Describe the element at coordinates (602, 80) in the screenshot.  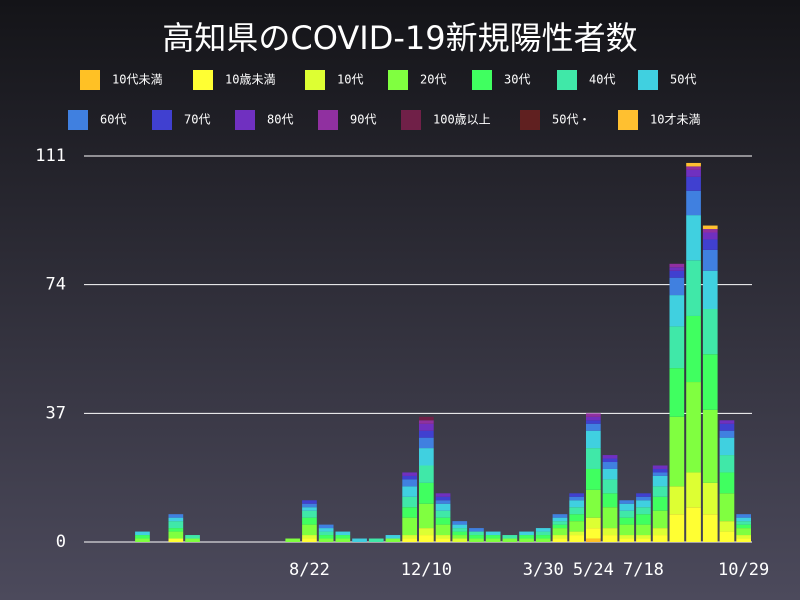
I see `legend-label: 40代` at that location.